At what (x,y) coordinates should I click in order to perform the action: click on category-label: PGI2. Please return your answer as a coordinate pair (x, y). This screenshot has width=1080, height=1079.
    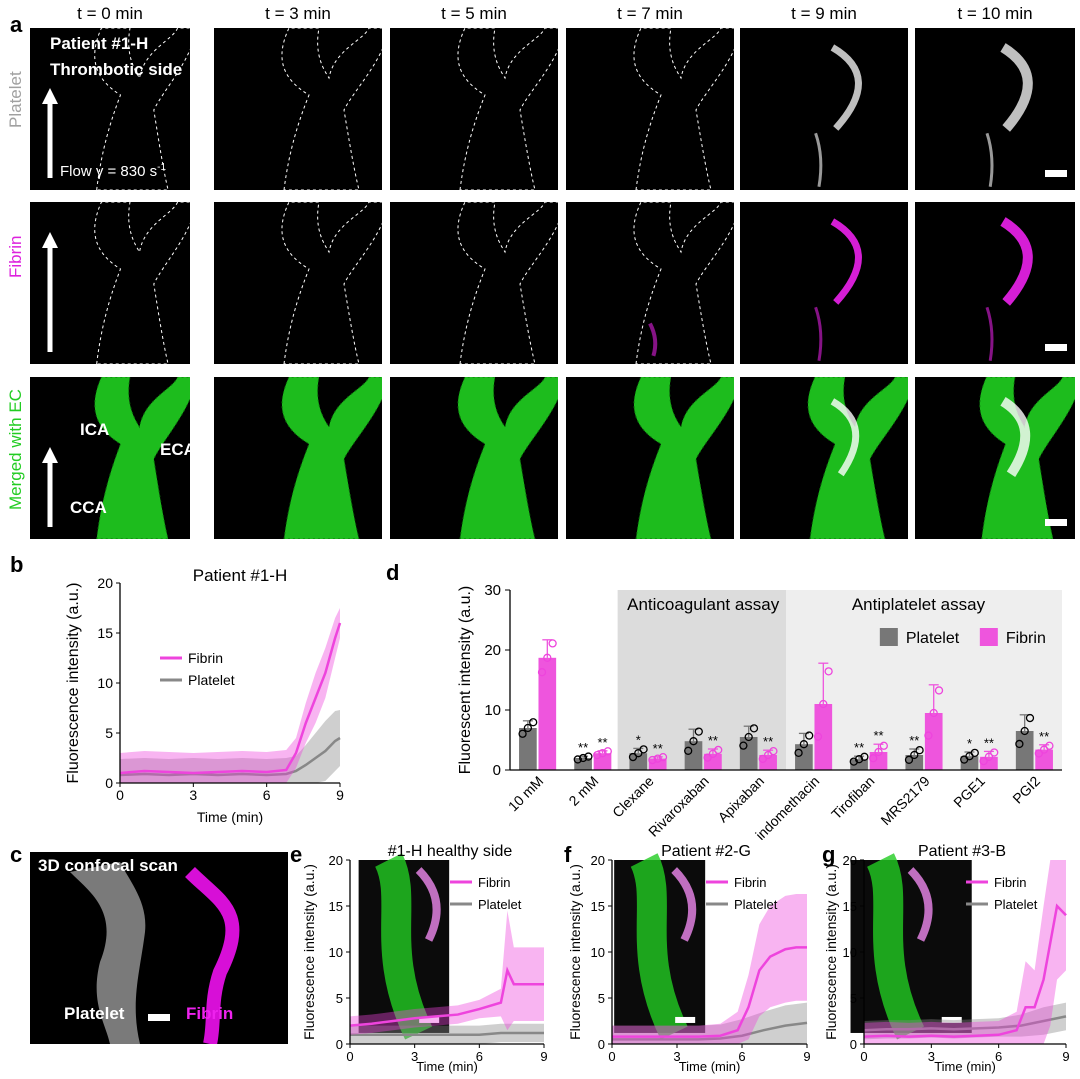
    Looking at the image, I should click on (1026, 790).